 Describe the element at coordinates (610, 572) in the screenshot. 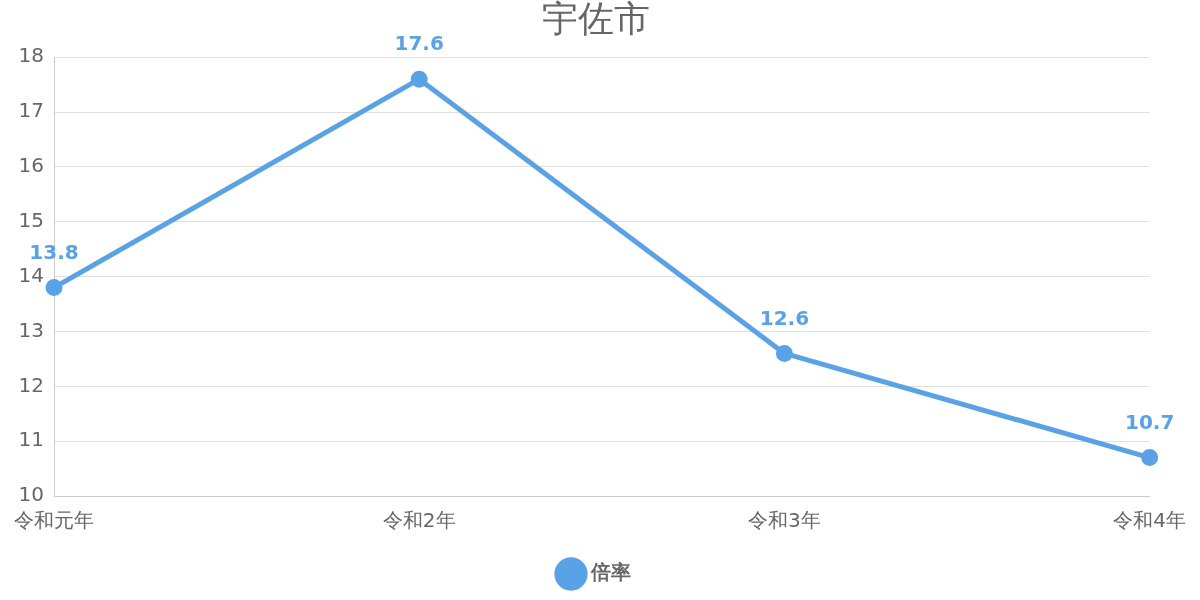

I see `legend-label: 倍率` at that location.